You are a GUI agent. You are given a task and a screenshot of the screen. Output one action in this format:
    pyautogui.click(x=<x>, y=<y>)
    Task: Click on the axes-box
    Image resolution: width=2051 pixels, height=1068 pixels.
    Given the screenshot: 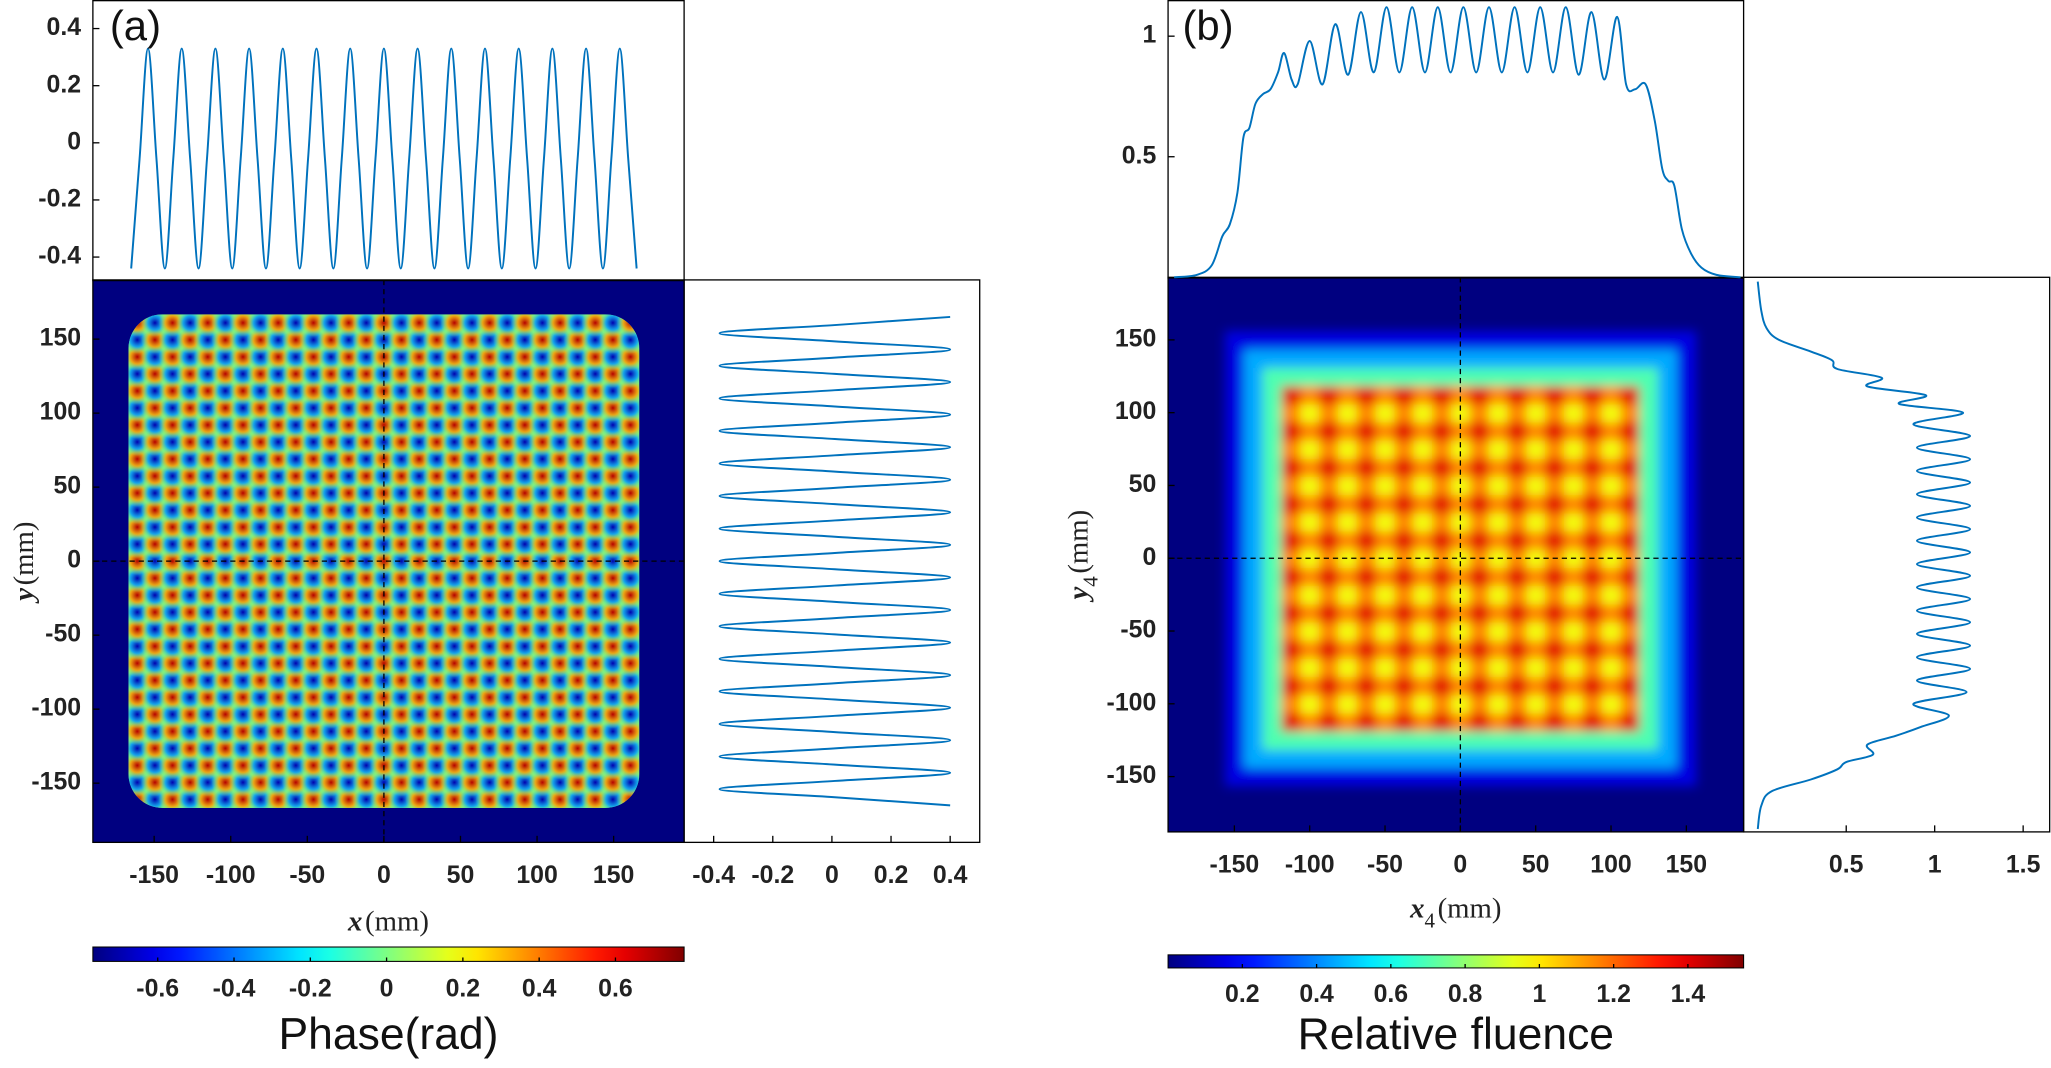 What is the action you would take?
    pyautogui.click(x=1896, y=554)
    